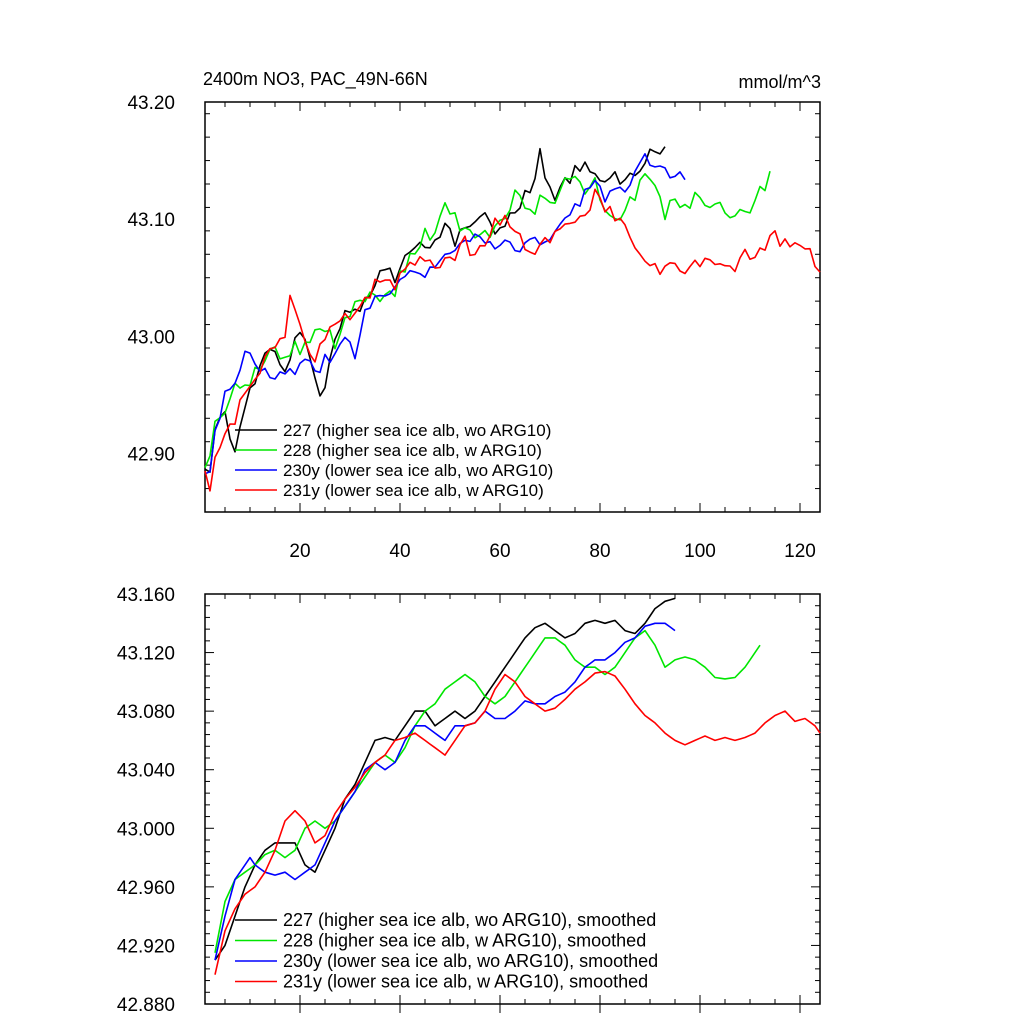  What do you see at coordinates (417, 430) in the screenshot?
I see `legend-label-227: 227 (higher sea ice alb, wo ARG10)` at bounding box center [417, 430].